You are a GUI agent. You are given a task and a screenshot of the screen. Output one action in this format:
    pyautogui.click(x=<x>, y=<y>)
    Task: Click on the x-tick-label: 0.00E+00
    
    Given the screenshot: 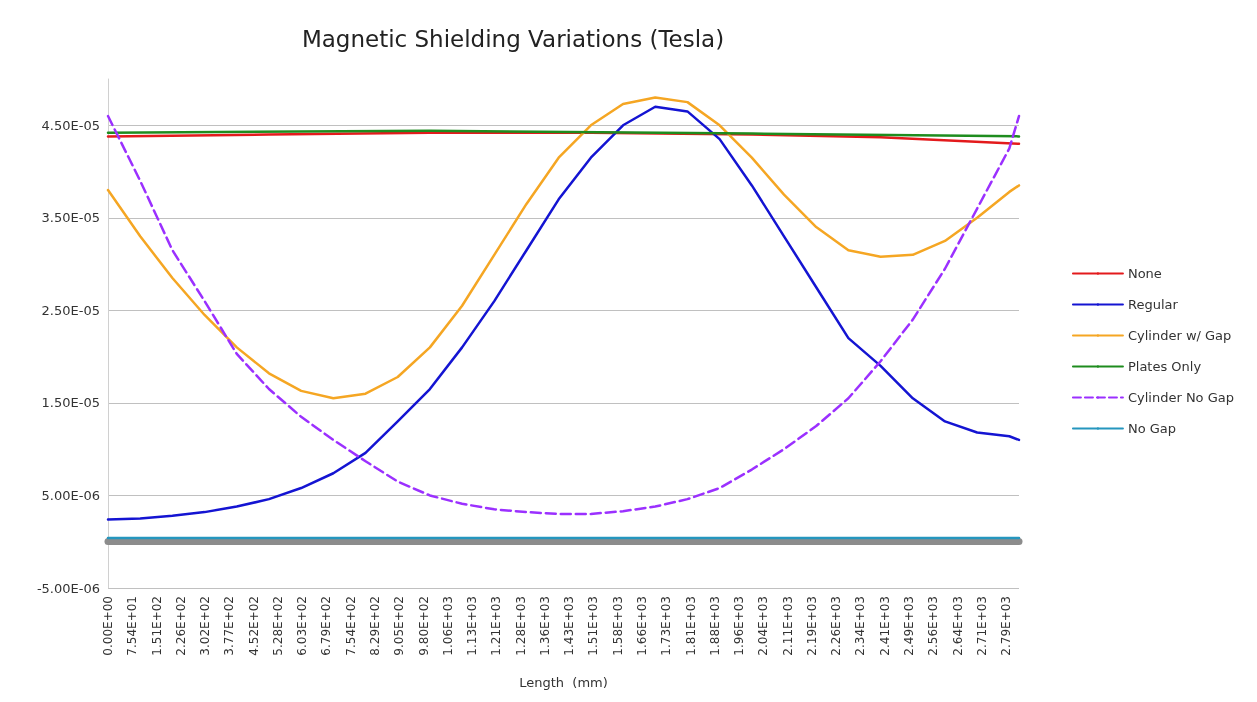 What is the action you would take?
    pyautogui.click(x=108, y=626)
    